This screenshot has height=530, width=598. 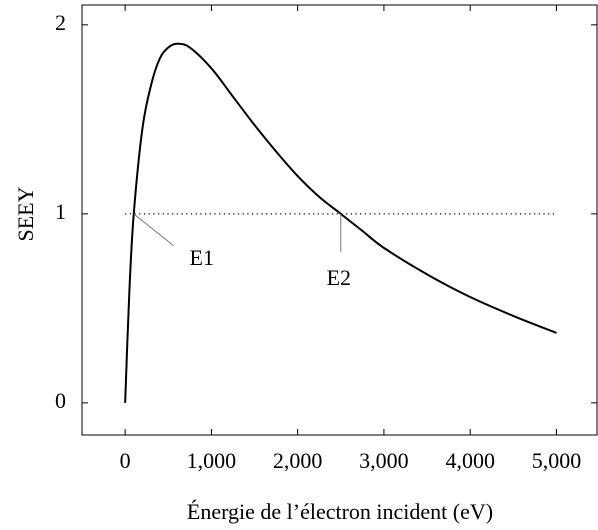 I want to click on y-tick-label: 2, so click(x=60, y=22).